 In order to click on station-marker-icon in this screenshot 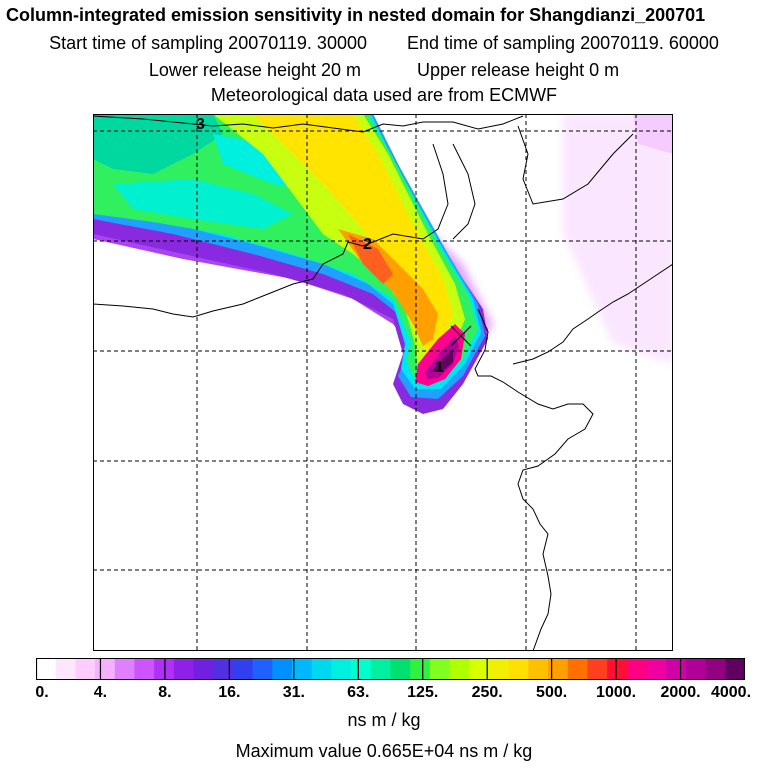, I will do `click(461, 336)`.